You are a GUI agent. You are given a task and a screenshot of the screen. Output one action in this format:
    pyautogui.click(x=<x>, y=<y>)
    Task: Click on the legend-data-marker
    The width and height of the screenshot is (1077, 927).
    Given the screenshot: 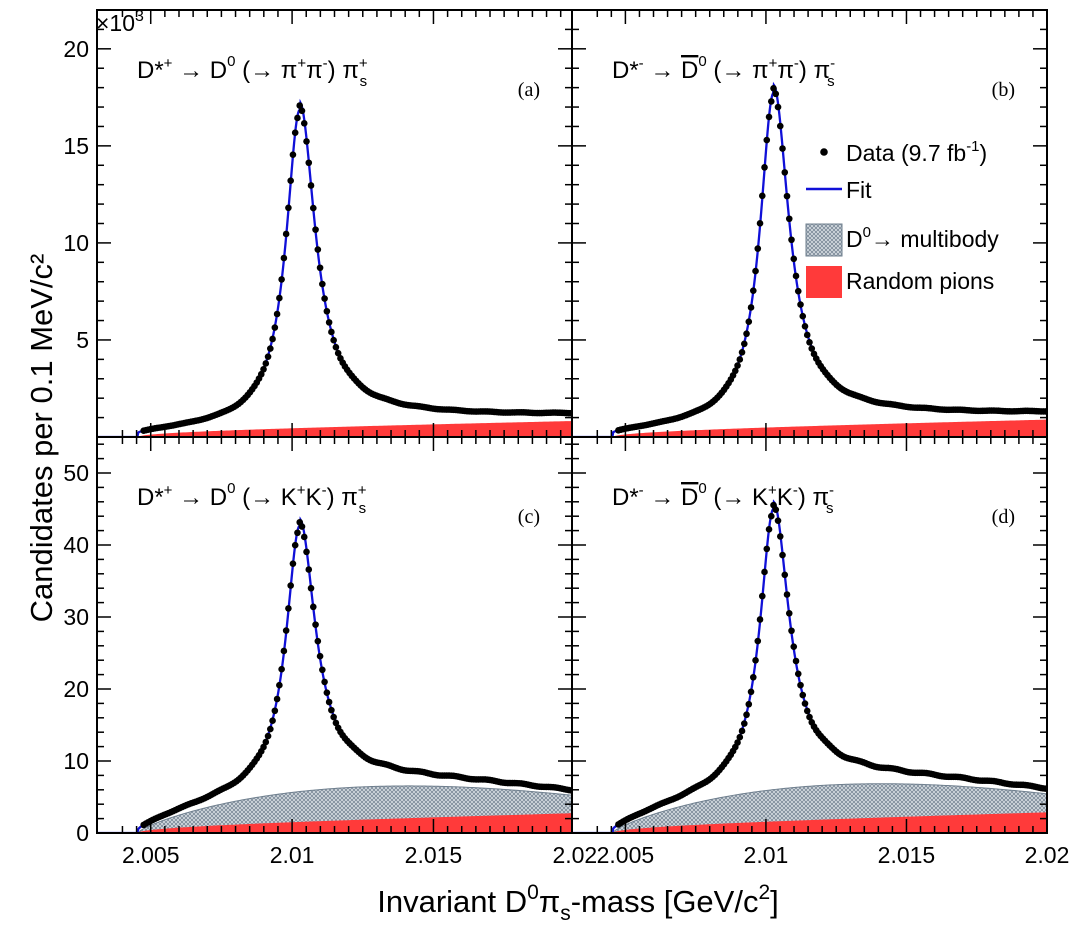 What is the action you would take?
    pyautogui.click(x=824, y=152)
    